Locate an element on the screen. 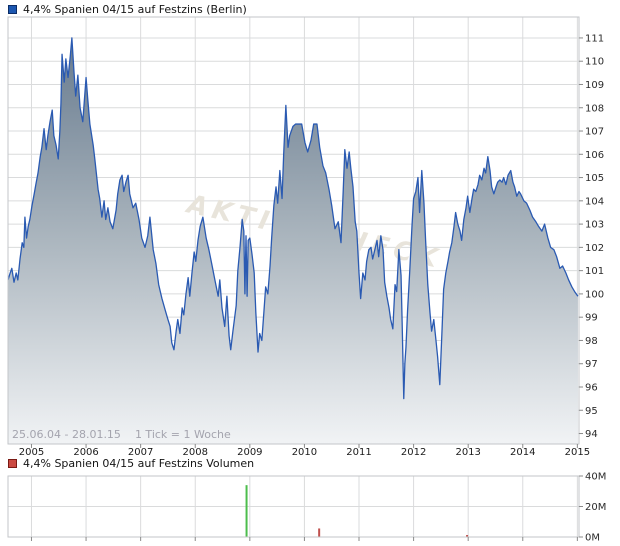 This screenshot has height=546, width=620. volume-y-tick-label: 20M is located at coordinates (595, 507).